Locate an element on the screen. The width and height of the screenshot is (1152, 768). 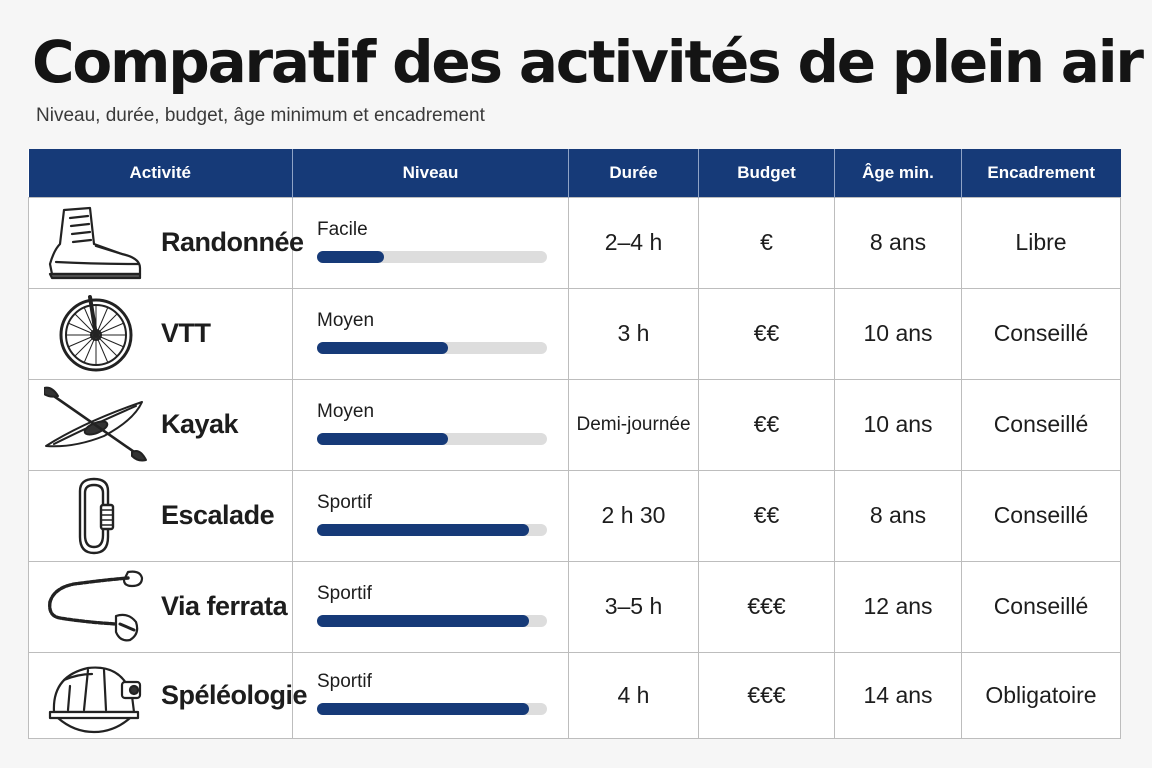
min-age-cell: 14 ans is located at coordinates (898, 695).